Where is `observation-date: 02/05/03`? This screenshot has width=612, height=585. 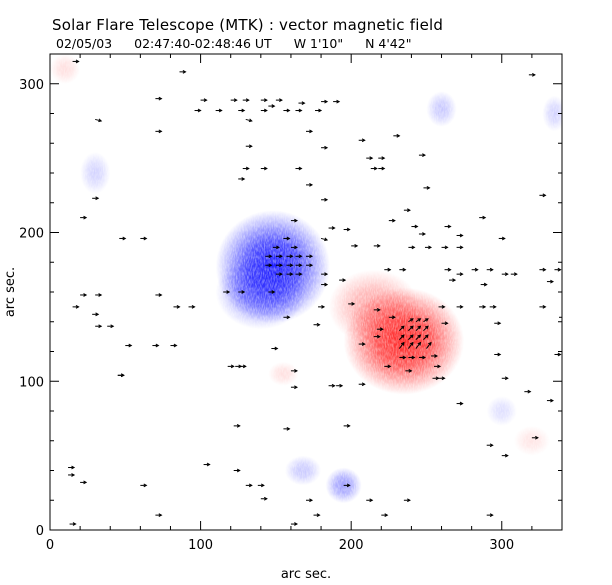 observation-date: 02/05/03 is located at coordinates (84, 43).